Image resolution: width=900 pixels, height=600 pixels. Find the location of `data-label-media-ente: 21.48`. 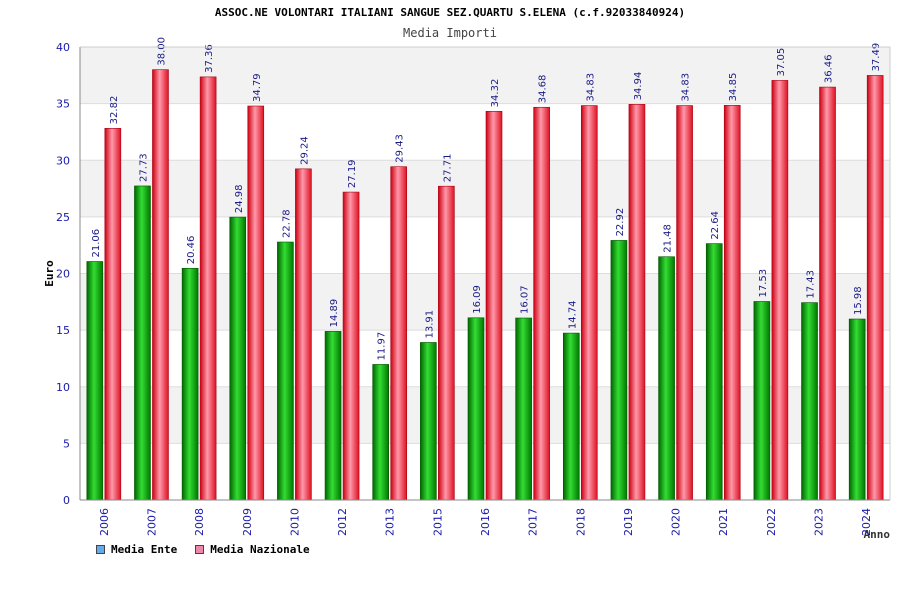

data-label-media-ente: 21.48 is located at coordinates (668, 238).